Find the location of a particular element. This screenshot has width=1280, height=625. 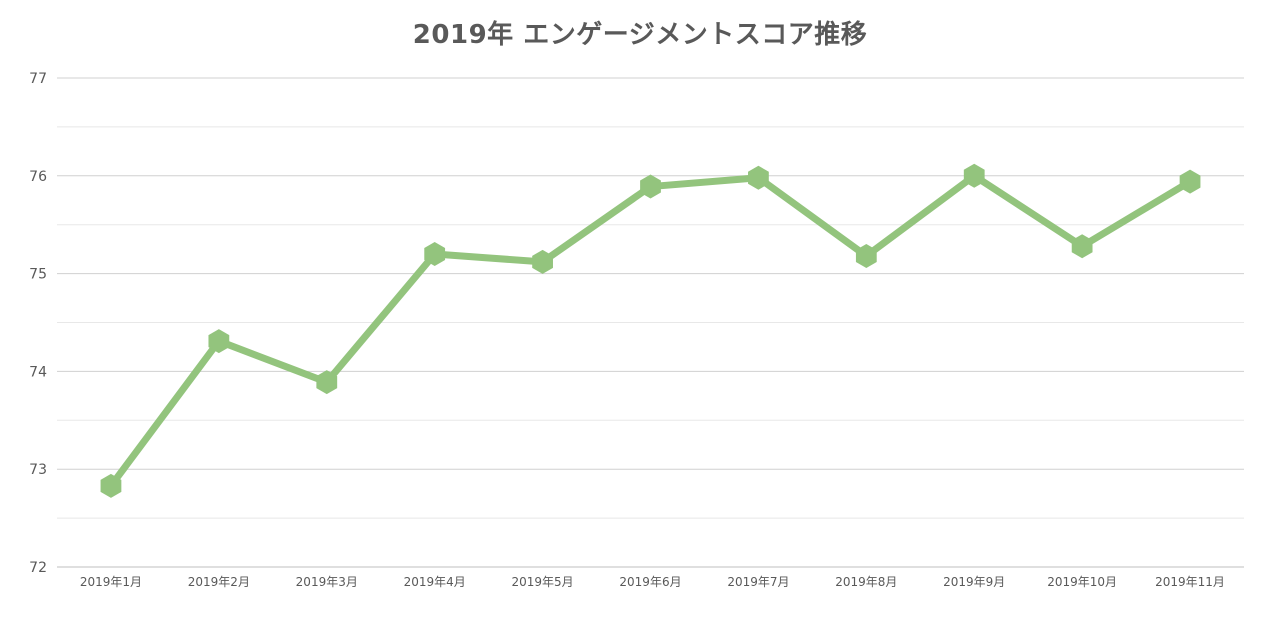

y-tick-label: 75 is located at coordinates (38, 275).